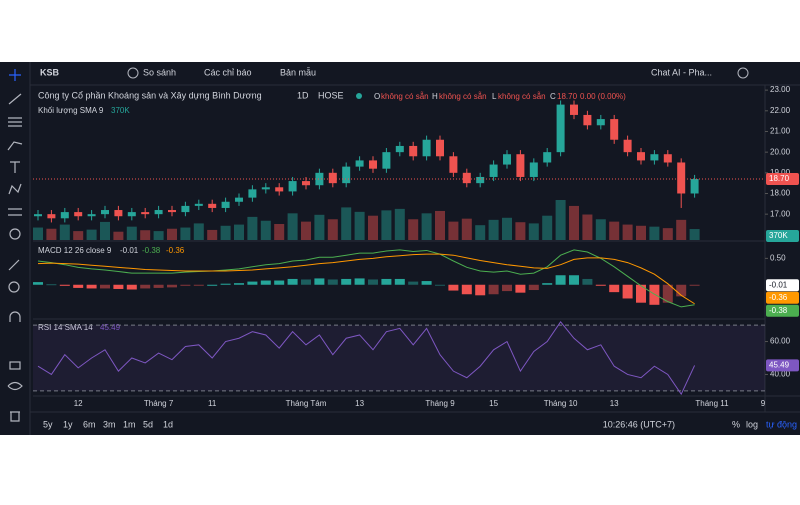  What do you see at coordinates (159, 72) in the screenshot?
I see `compare-button: So sánh` at bounding box center [159, 72].